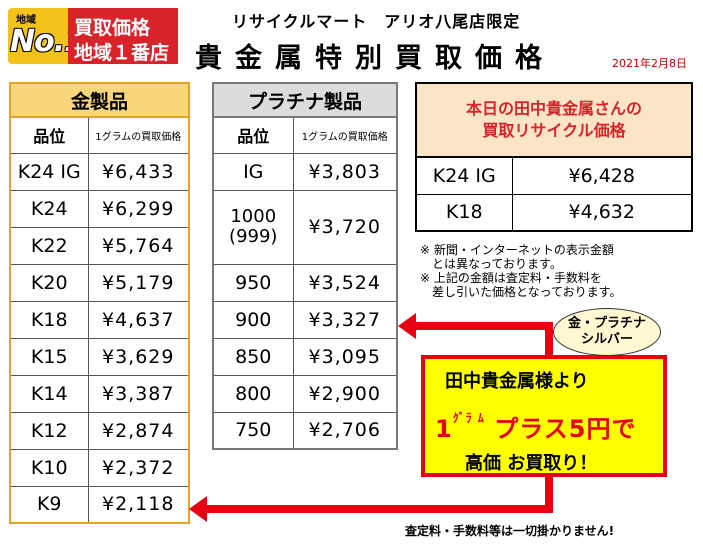 The image size is (703, 545). What do you see at coordinates (345, 171) in the screenshot?
I see `price-cell: ¥3,803` at bounding box center [345, 171].